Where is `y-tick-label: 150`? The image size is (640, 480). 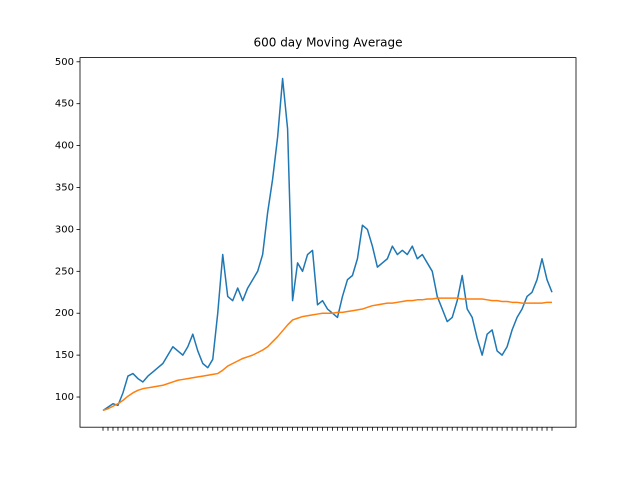
y-tick-label: 150 is located at coordinates (64, 355).